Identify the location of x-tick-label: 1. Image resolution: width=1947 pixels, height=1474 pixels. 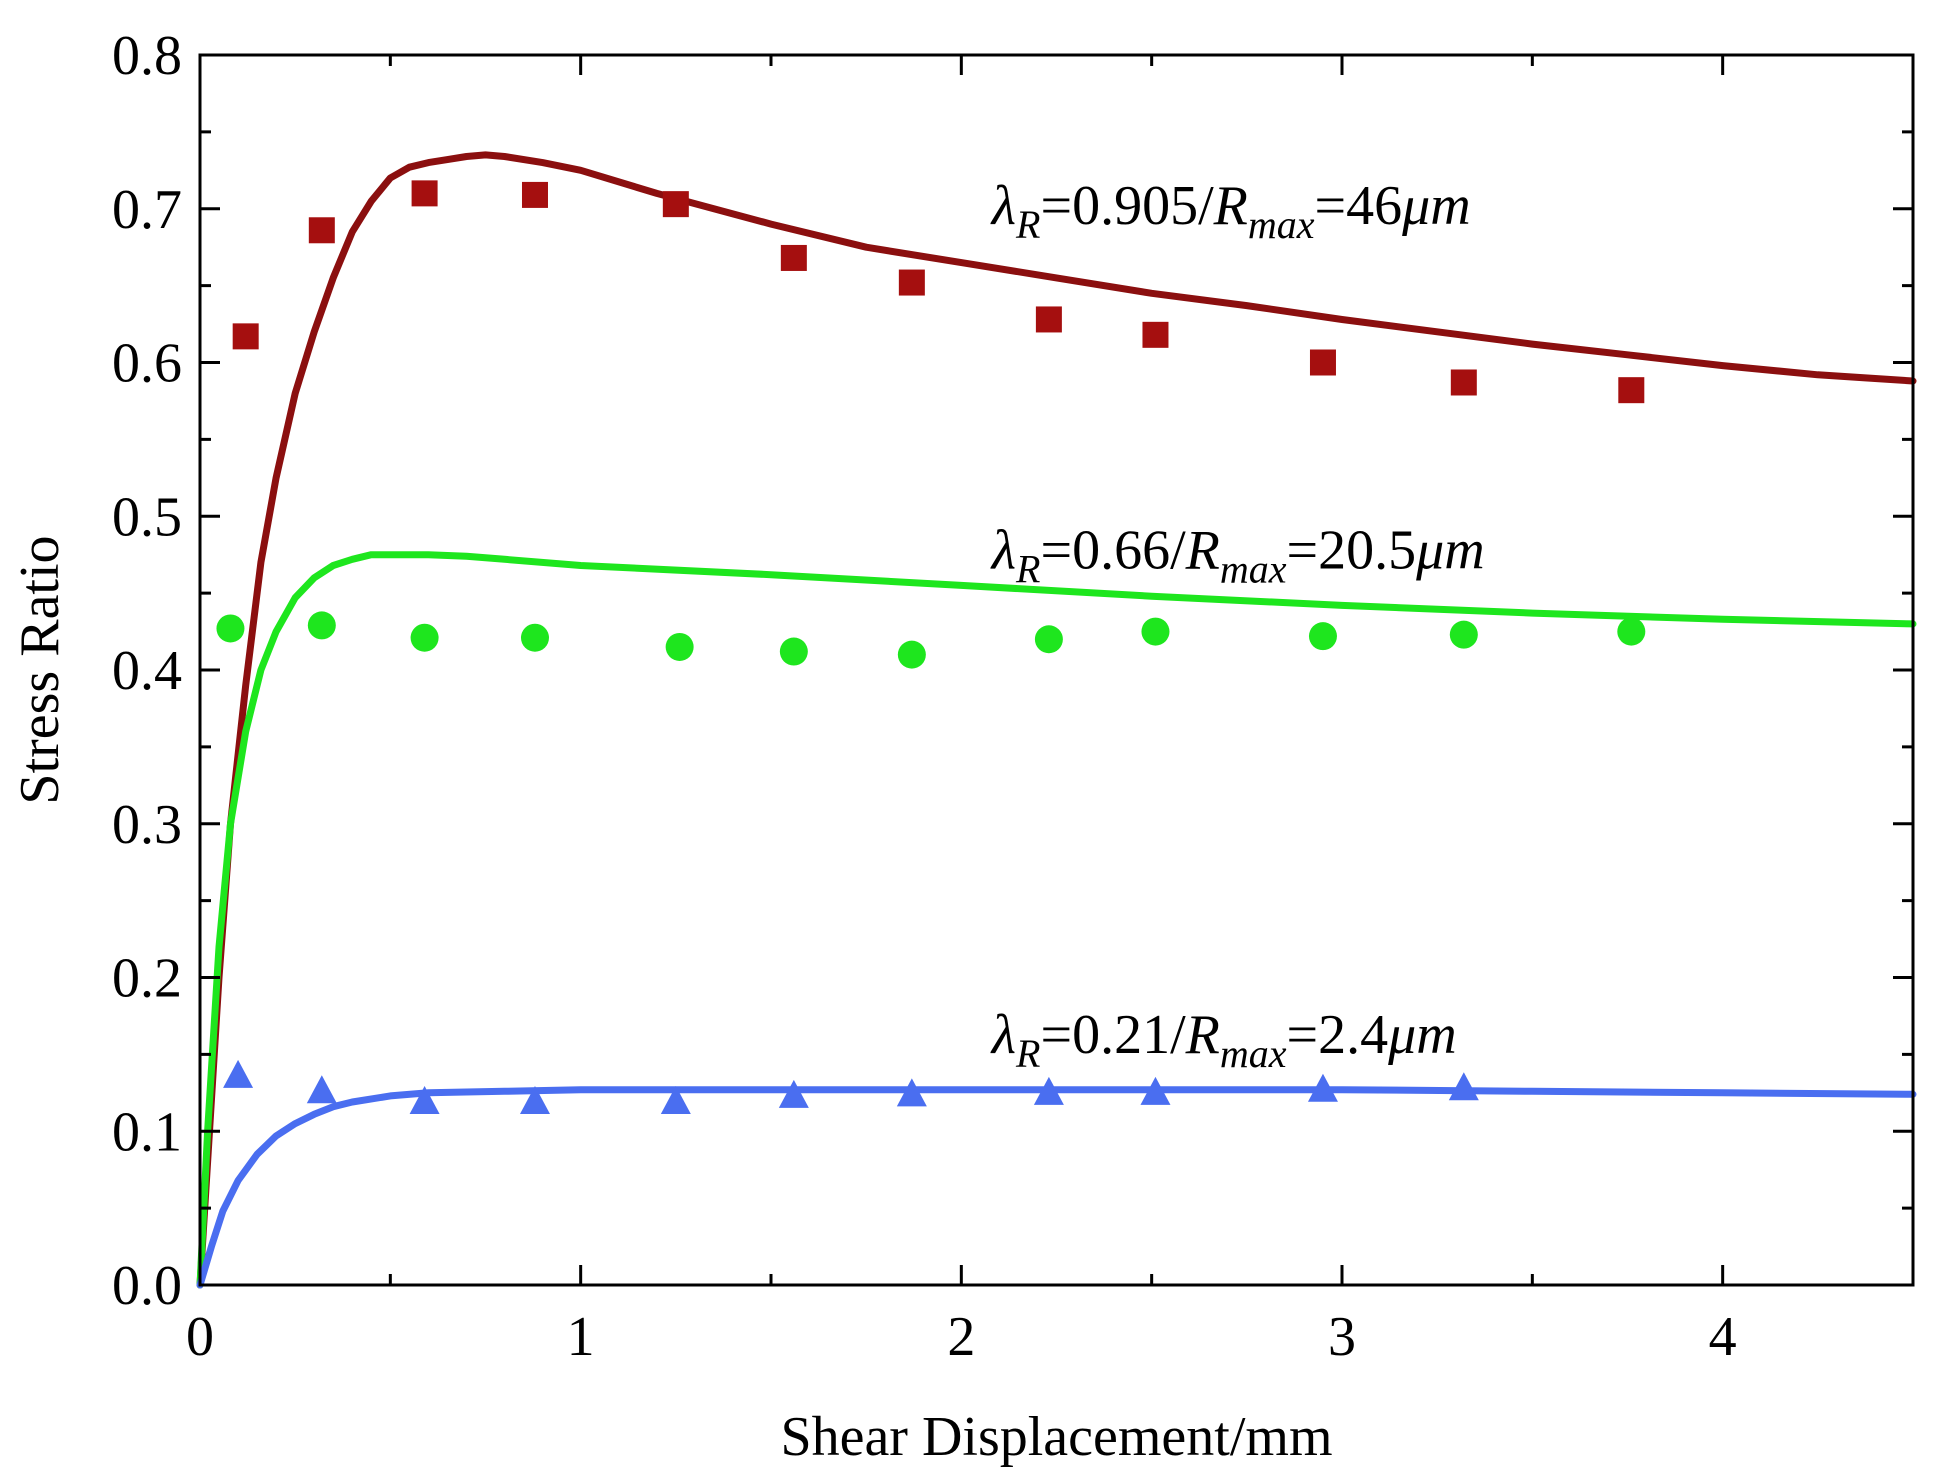
(581, 1337).